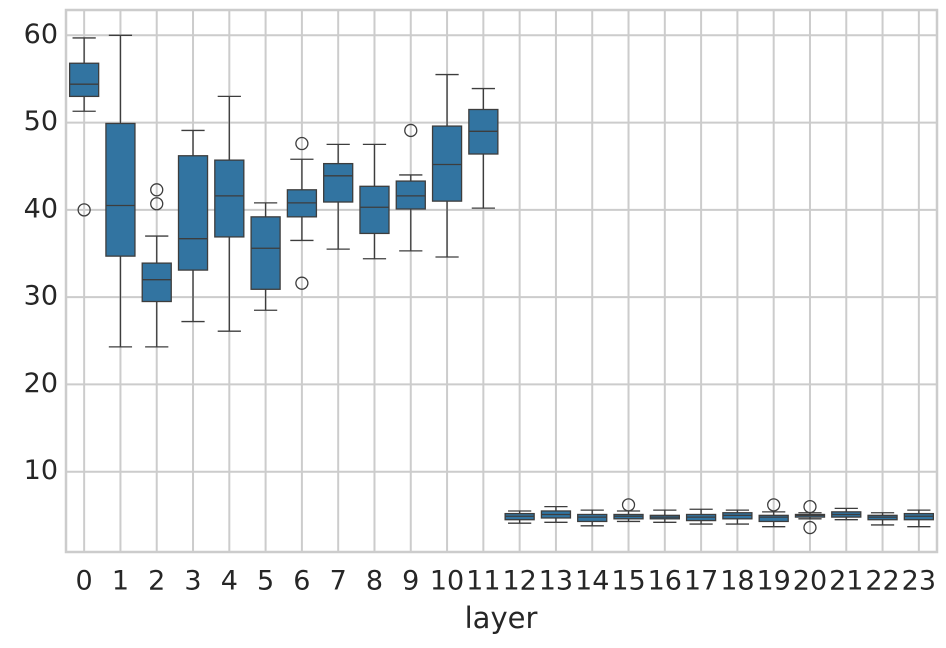 The height and width of the screenshot is (648, 946). What do you see at coordinates (338, 581) in the screenshot?
I see `x-tick-label: 7` at bounding box center [338, 581].